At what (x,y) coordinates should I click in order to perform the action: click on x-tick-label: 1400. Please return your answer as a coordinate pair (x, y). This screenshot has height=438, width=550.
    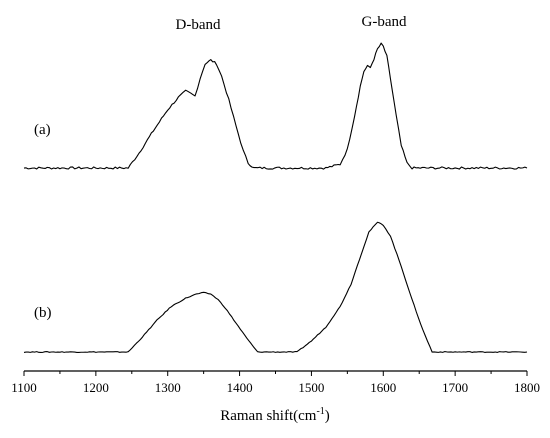
    Looking at the image, I should click on (240, 387).